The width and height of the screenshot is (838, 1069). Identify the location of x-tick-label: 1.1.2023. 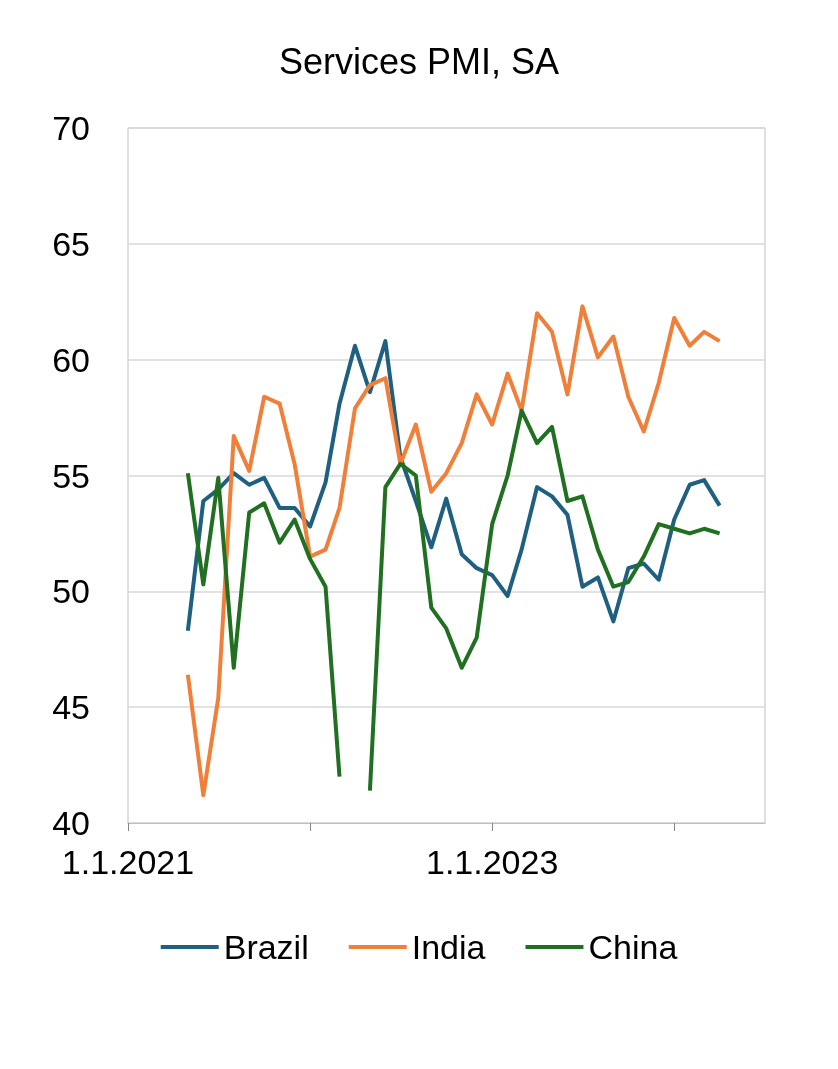
(492, 862).